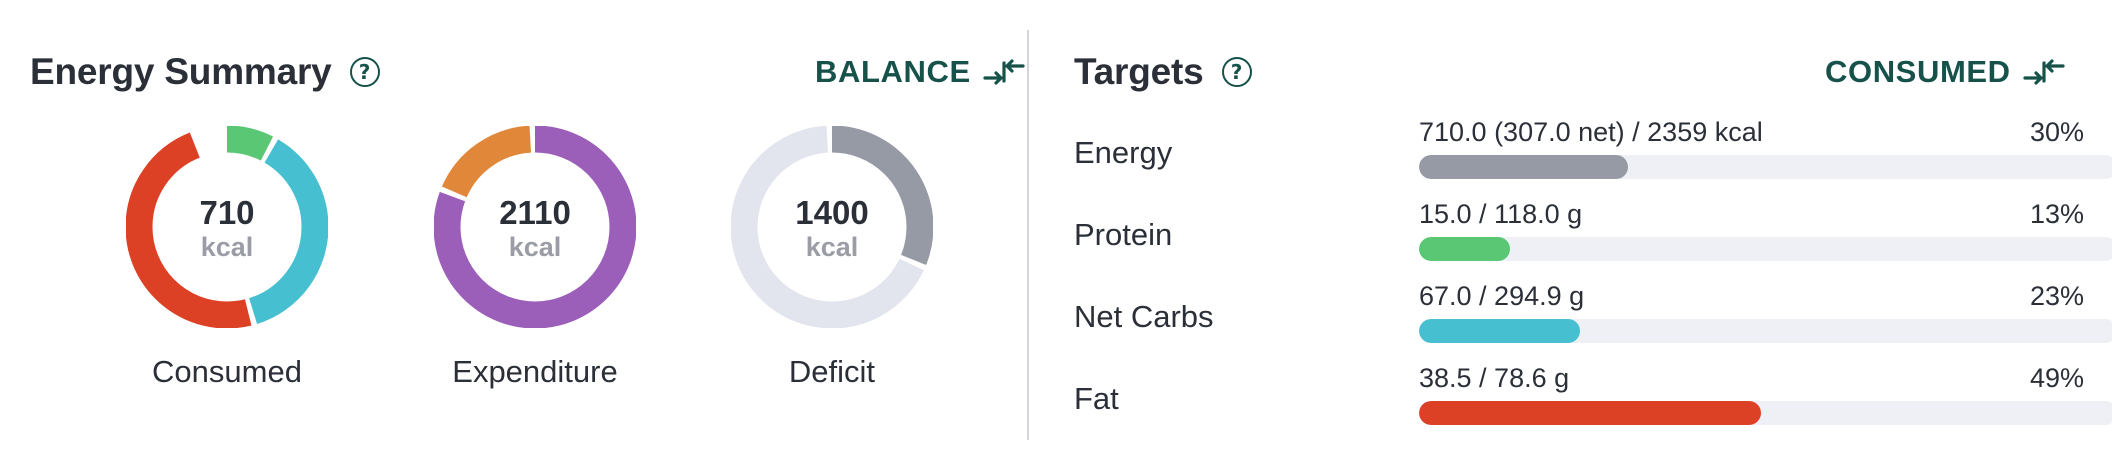 This screenshot has height=466, width=2112. What do you see at coordinates (535, 247) in the screenshot?
I see `expenditure-unit: kcal` at bounding box center [535, 247].